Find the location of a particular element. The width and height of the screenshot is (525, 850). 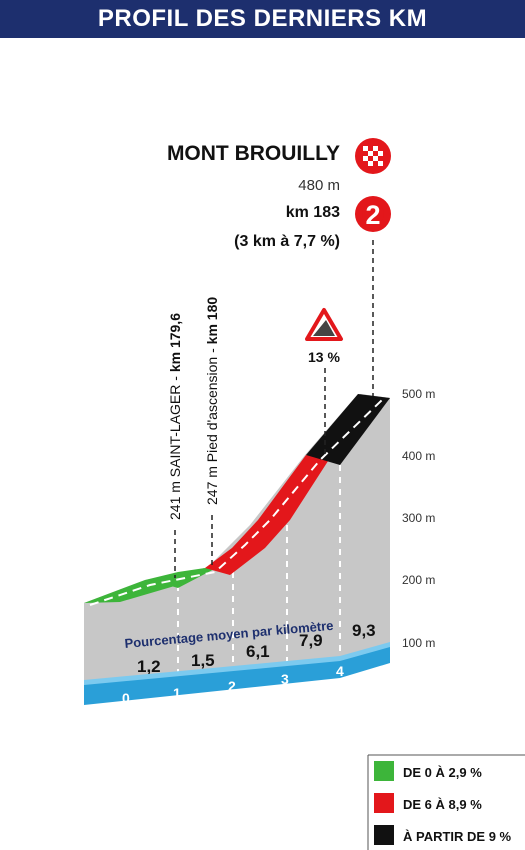

point-pied-ascension-km: km 180 is located at coordinates (212, 321).